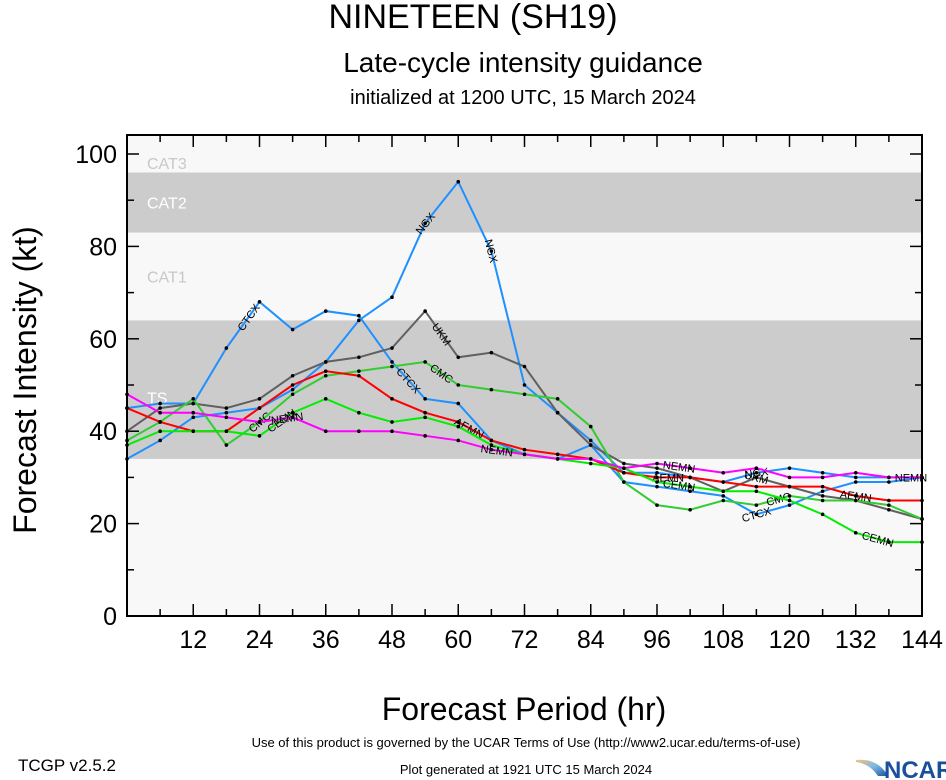  What do you see at coordinates (657, 640) in the screenshot?
I see `x-tick-label: 96` at bounding box center [657, 640].